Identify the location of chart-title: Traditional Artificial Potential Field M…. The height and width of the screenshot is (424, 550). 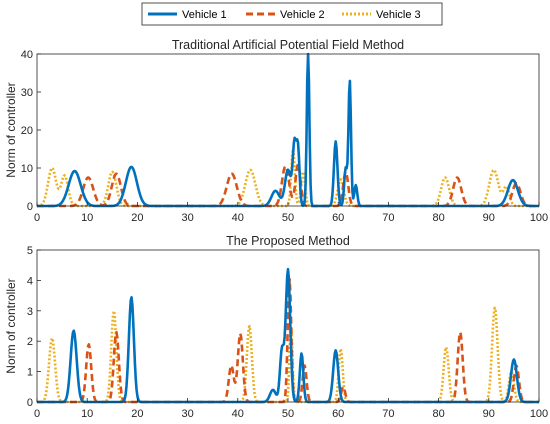
(288, 45).